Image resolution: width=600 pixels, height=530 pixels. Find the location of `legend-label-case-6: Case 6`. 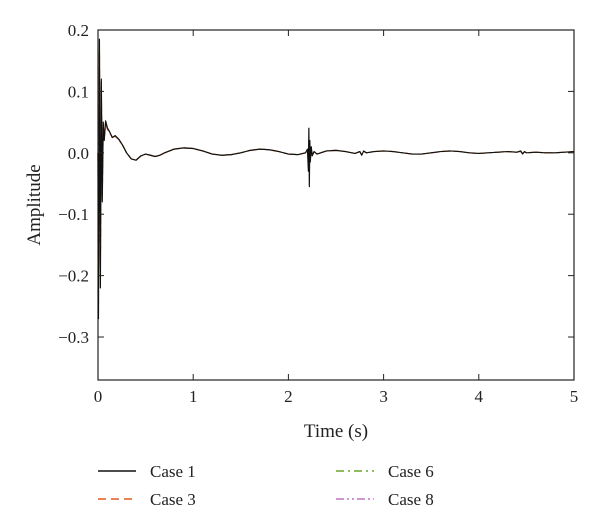

legend-label-case-6: Case 6 is located at coordinates (411, 471).